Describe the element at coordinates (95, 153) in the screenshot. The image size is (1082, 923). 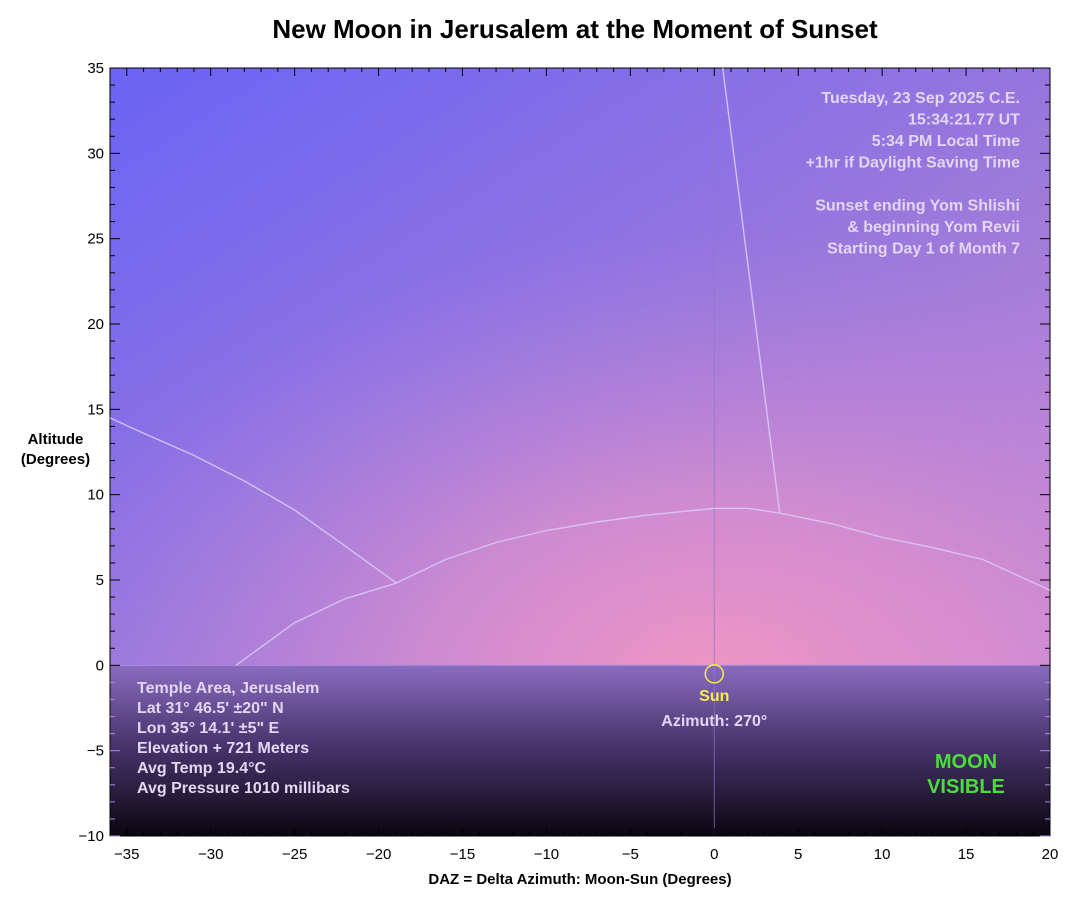
I see `y-tick-label: 30` at that location.